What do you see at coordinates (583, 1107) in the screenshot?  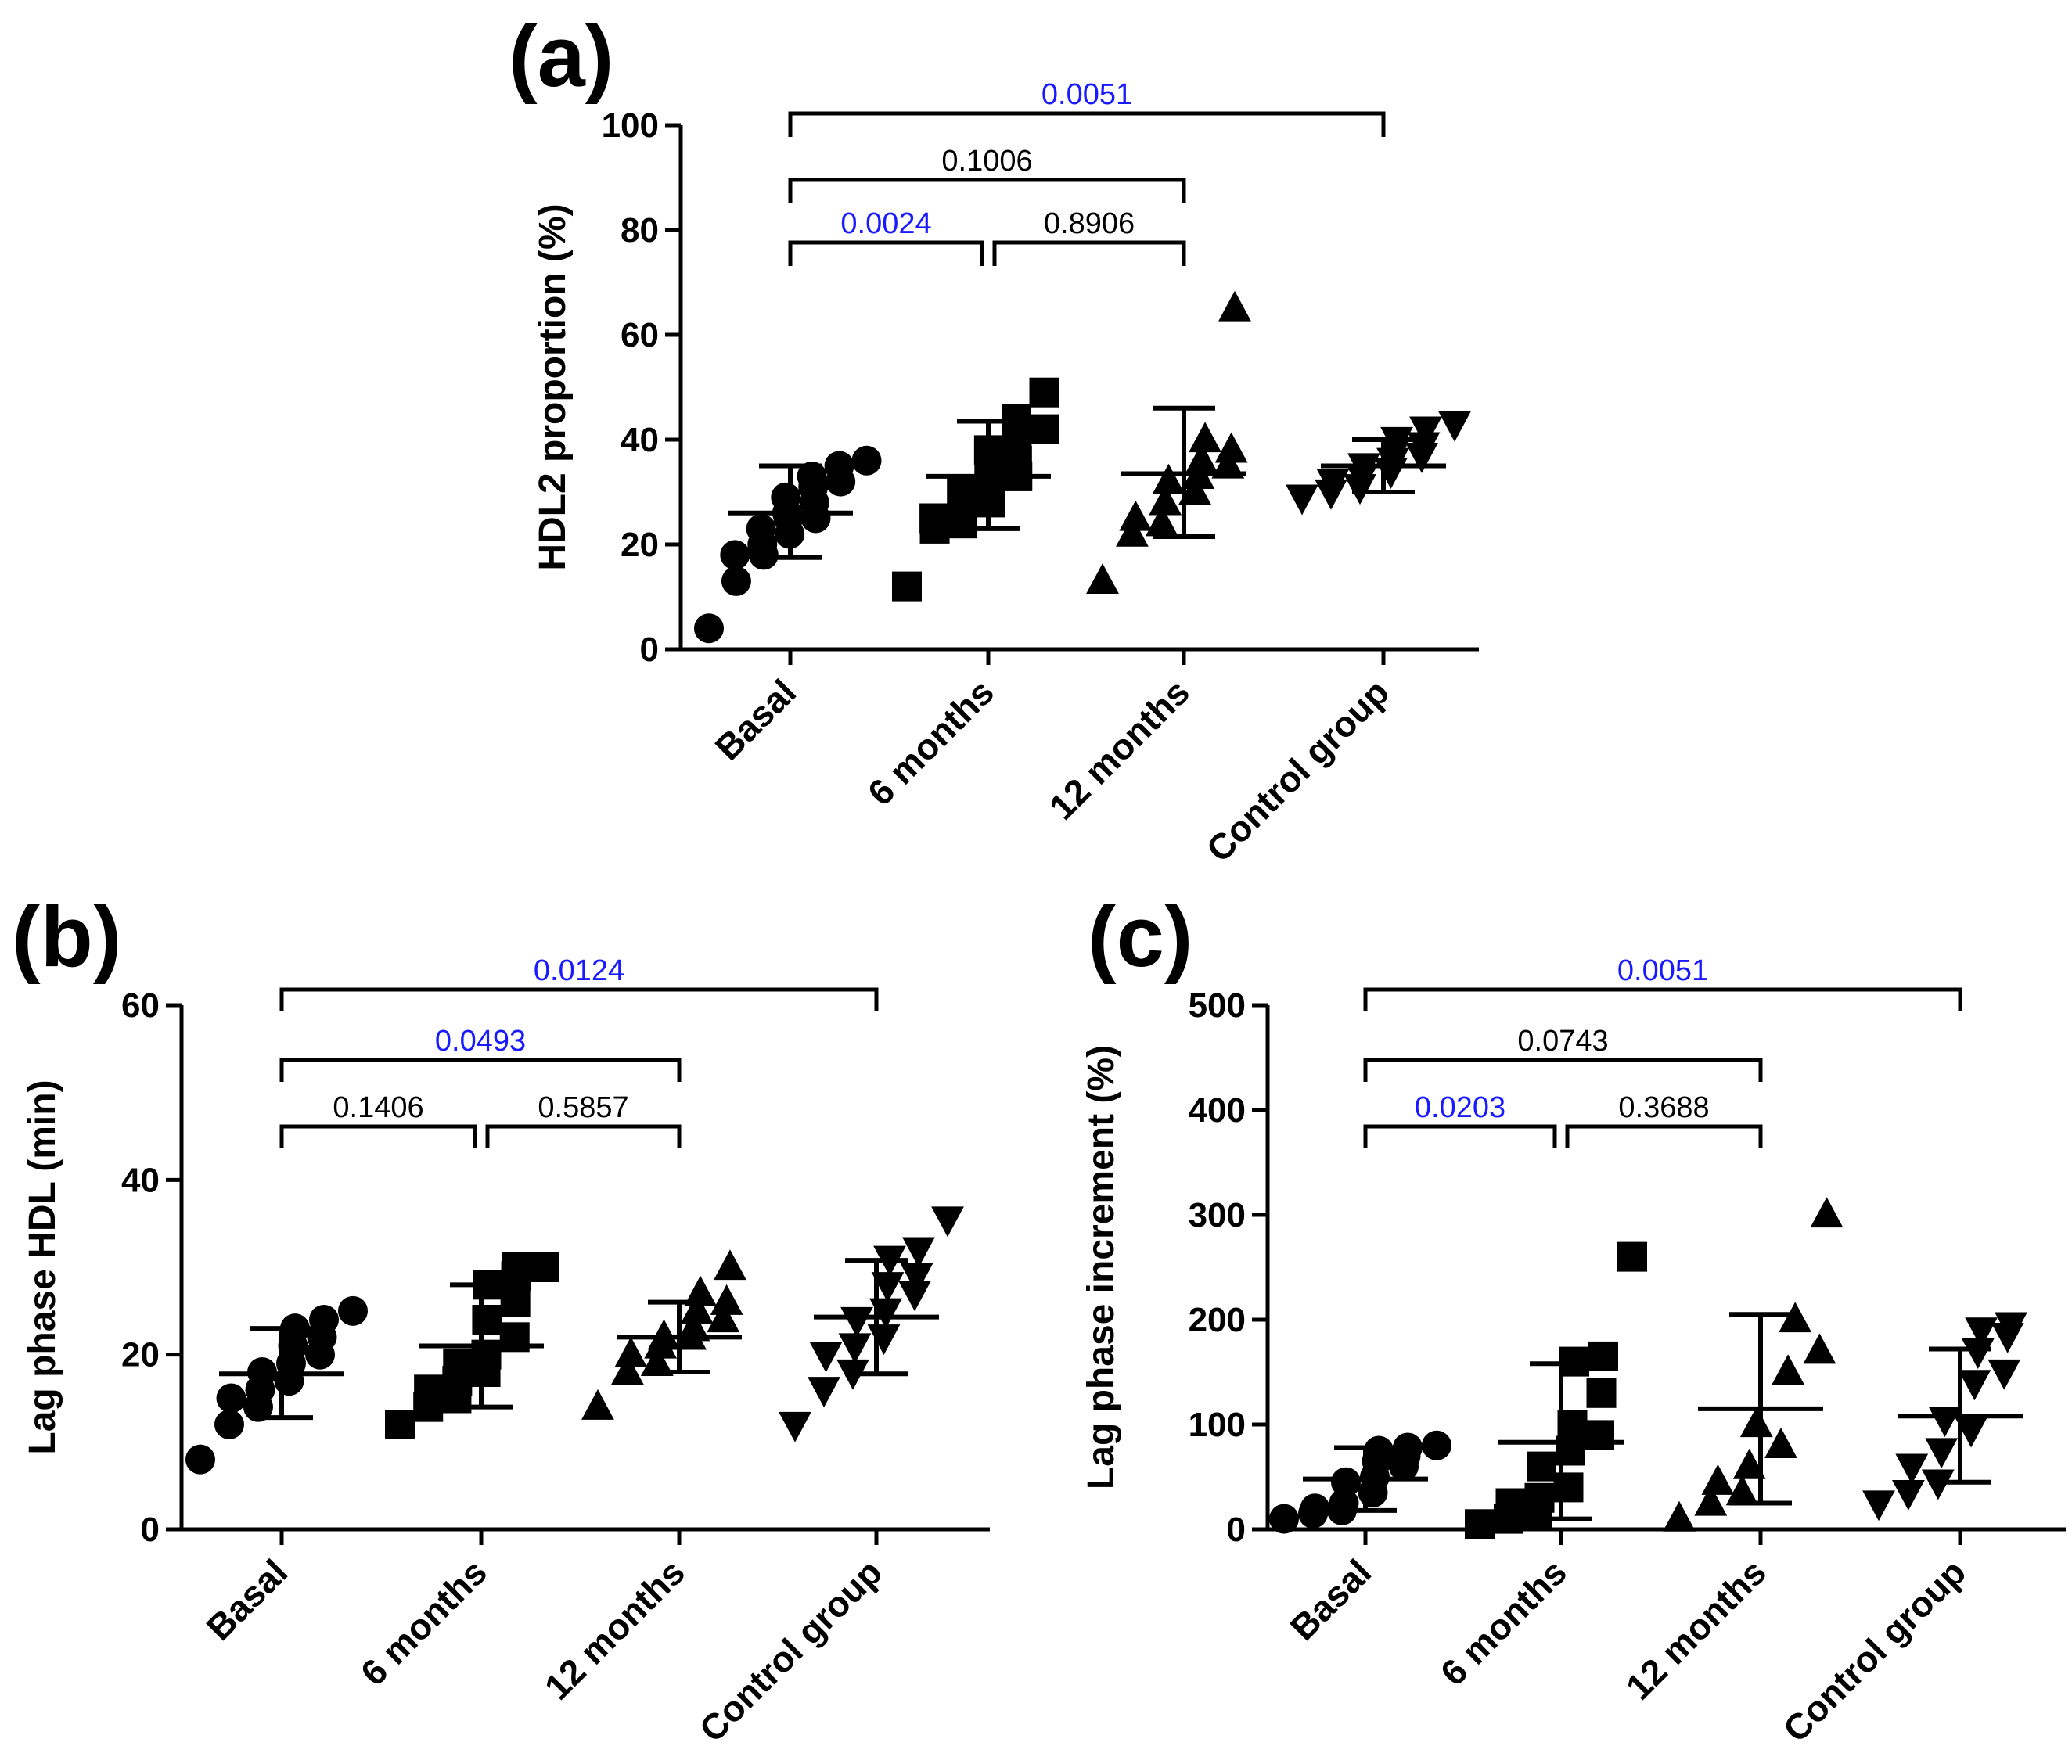 I see `p-value-label: 0.5857` at bounding box center [583, 1107].